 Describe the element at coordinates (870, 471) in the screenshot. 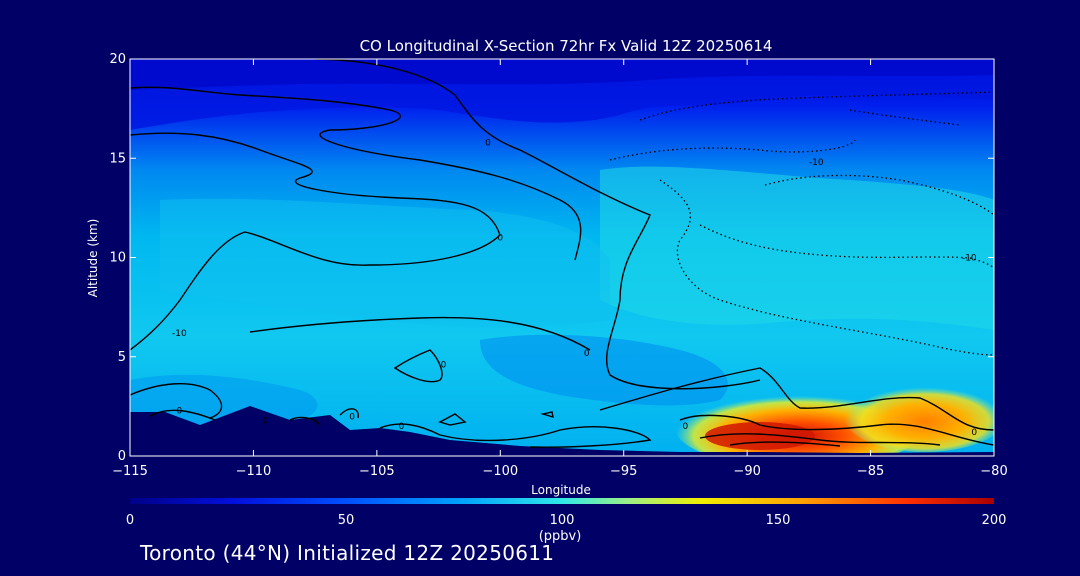

I see `x-tick-label: −85` at that location.